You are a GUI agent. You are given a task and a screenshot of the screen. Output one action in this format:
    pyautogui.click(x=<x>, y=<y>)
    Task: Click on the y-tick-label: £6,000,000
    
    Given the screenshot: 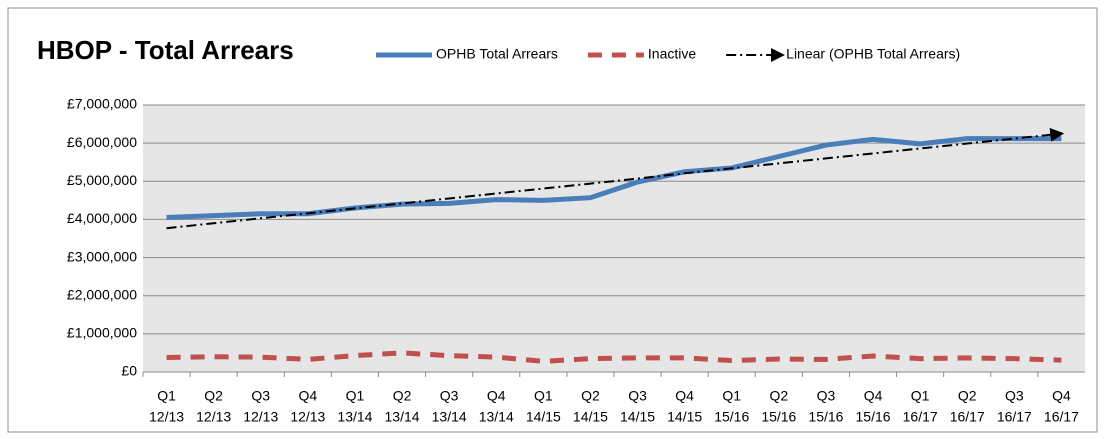 What is the action you would take?
    pyautogui.click(x=102, y=142)
    